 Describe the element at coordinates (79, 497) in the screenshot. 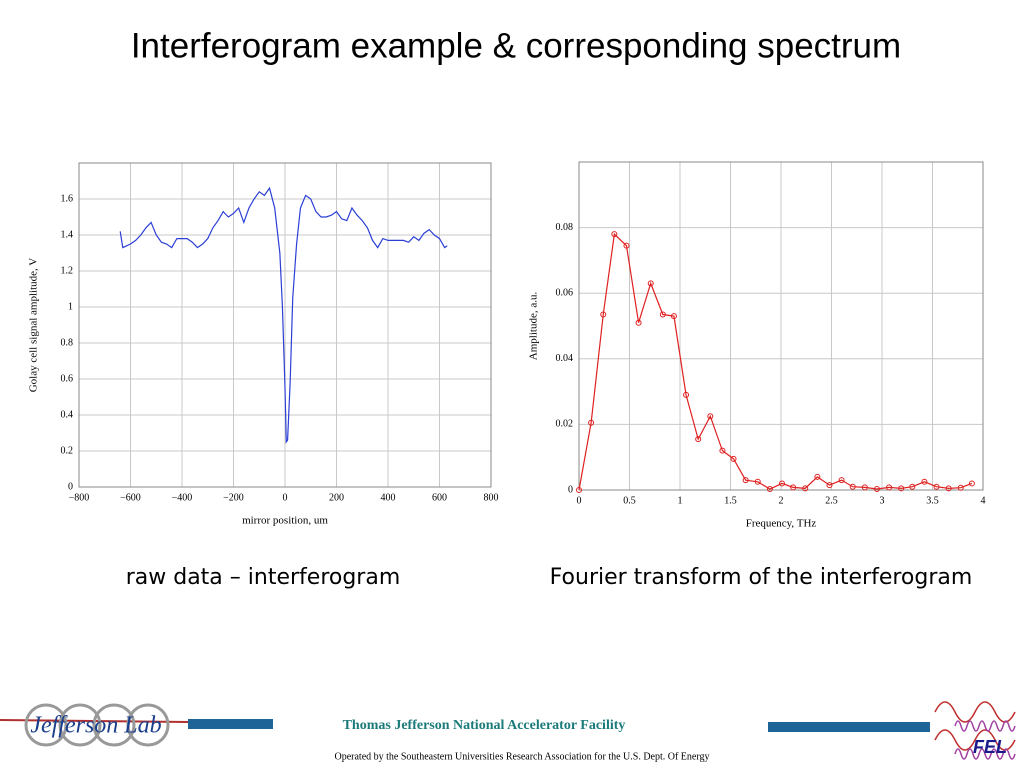

I see `x-tick-label: −800` at that location.